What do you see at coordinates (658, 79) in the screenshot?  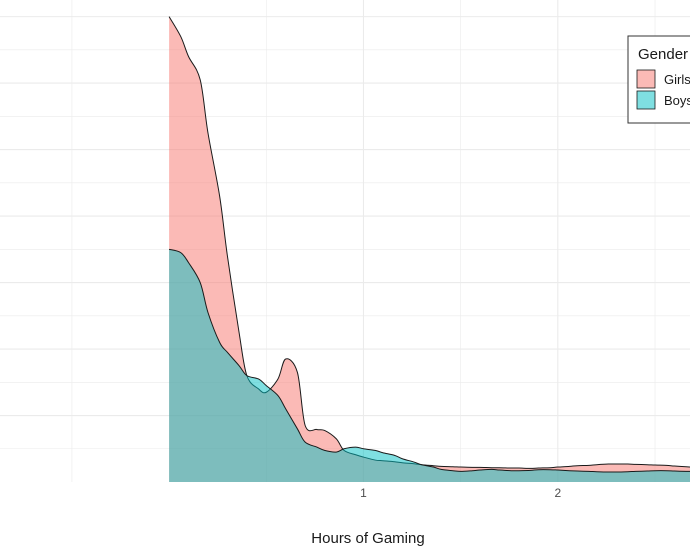 I see `legend: Gender Girls Boys` at bounding box center [658, 79].